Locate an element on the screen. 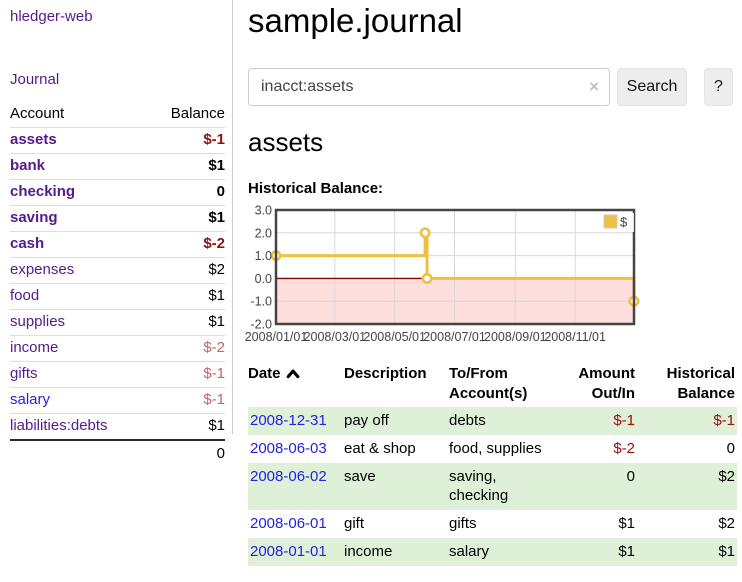 Image resolution: width=742 pixels, height=582 pixels. app-brand-link: hledger-web is located at coordinates (51, 16).